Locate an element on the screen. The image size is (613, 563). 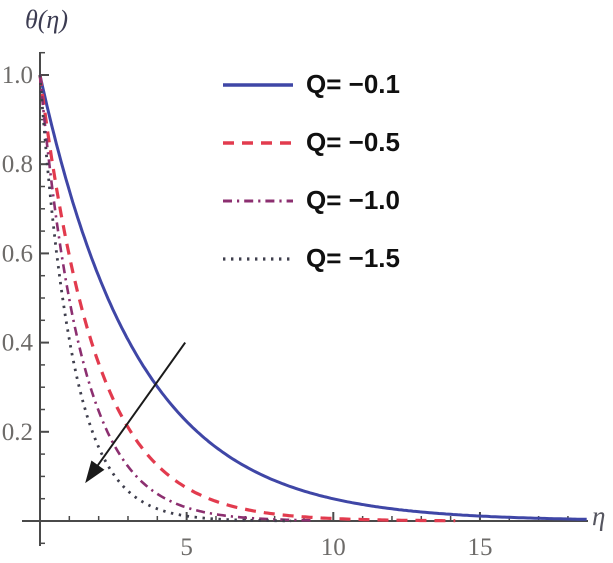
legend: Q= −0.1 Q= −0.5 Q= −1.0 Q= −1.5 is located at coordinates (311, 182).